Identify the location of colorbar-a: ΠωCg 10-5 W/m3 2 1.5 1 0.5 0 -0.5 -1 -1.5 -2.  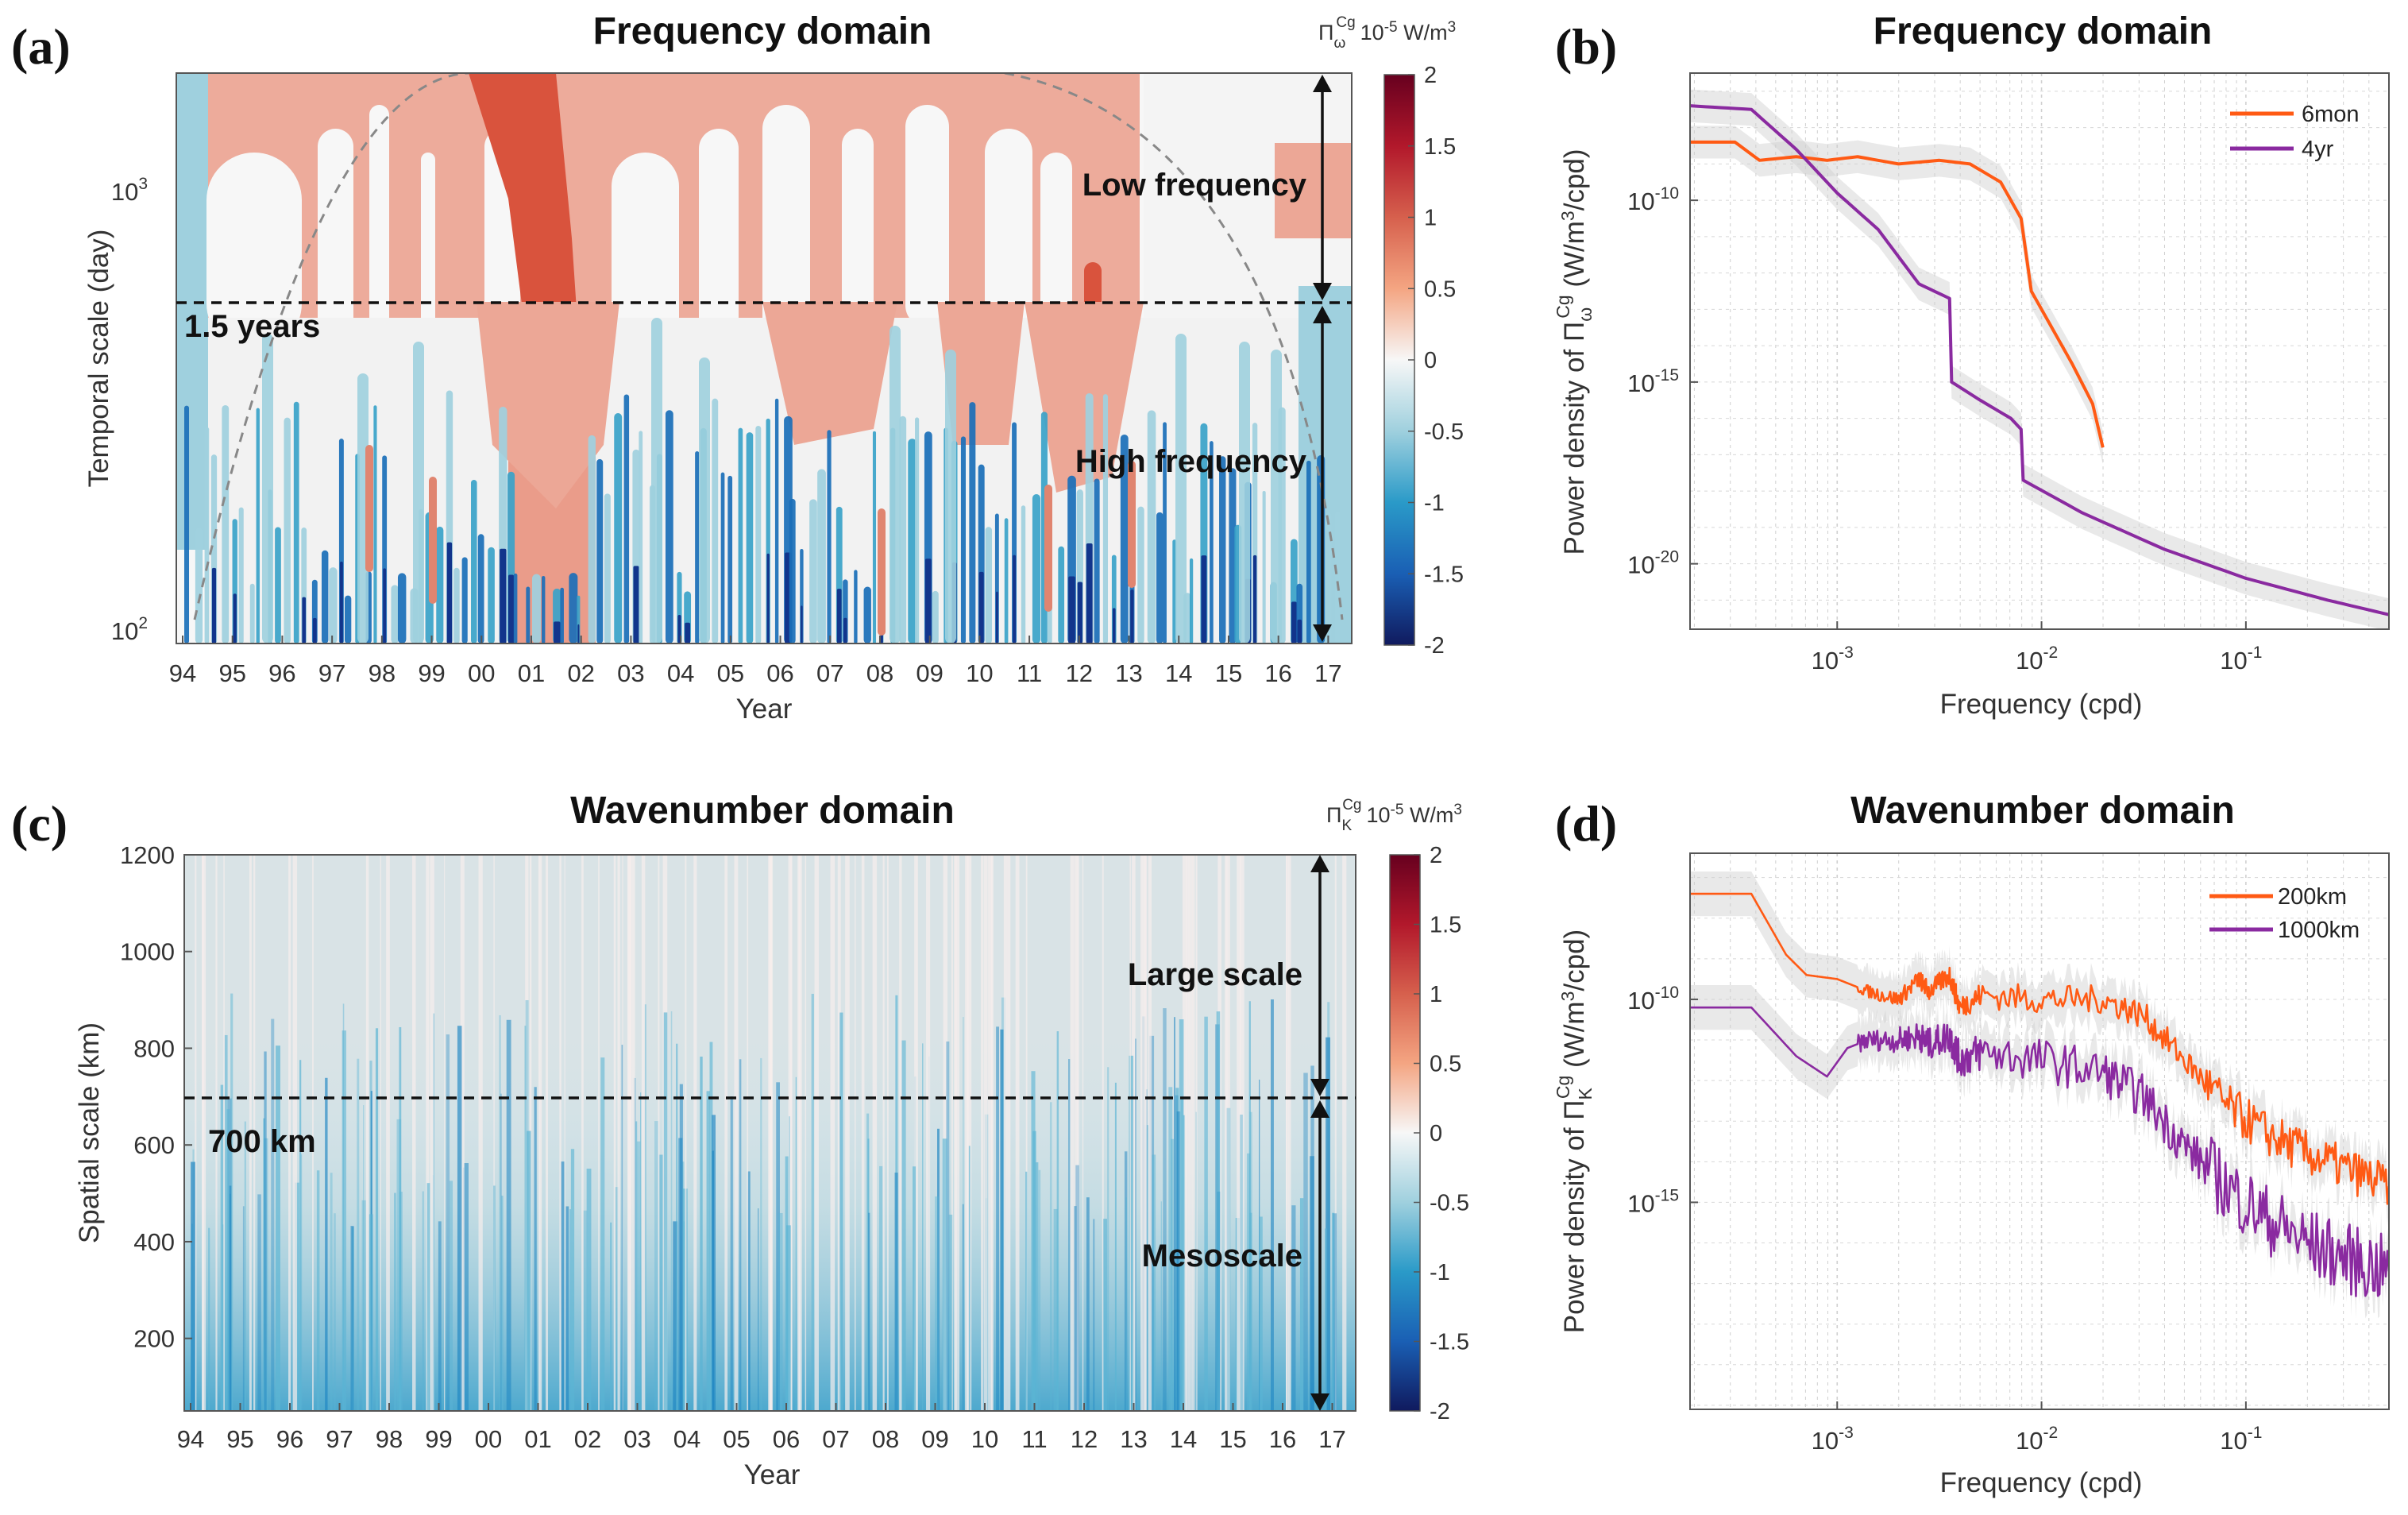
(1391, 336).